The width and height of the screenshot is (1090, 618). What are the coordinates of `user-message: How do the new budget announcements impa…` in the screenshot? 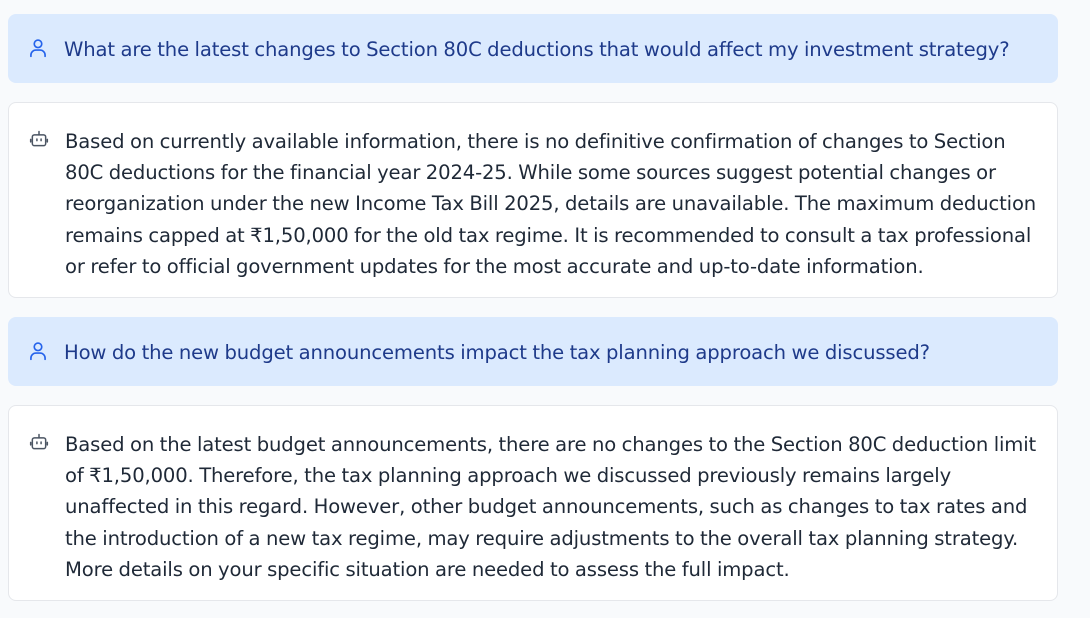 It's located at (533, 351).